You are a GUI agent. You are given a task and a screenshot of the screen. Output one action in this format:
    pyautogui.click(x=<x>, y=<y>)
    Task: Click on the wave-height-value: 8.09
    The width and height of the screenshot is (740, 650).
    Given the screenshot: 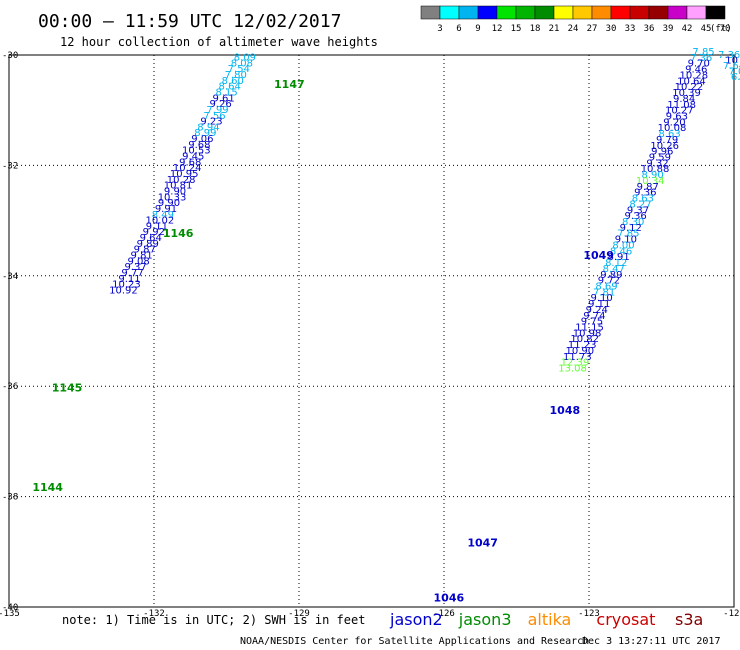 What is the action you would take?
    pyautogui.click(x=245, y=58)
    